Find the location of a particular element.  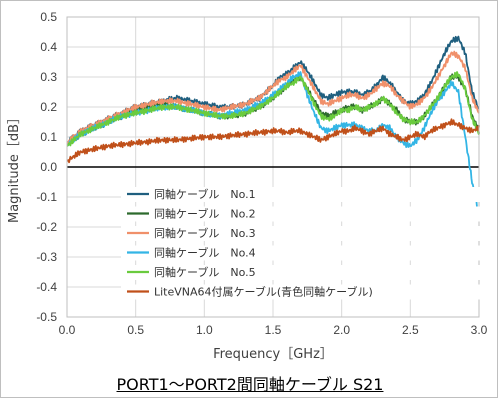

y-tick-label: 0.5 is located at coordinates (48, 17).